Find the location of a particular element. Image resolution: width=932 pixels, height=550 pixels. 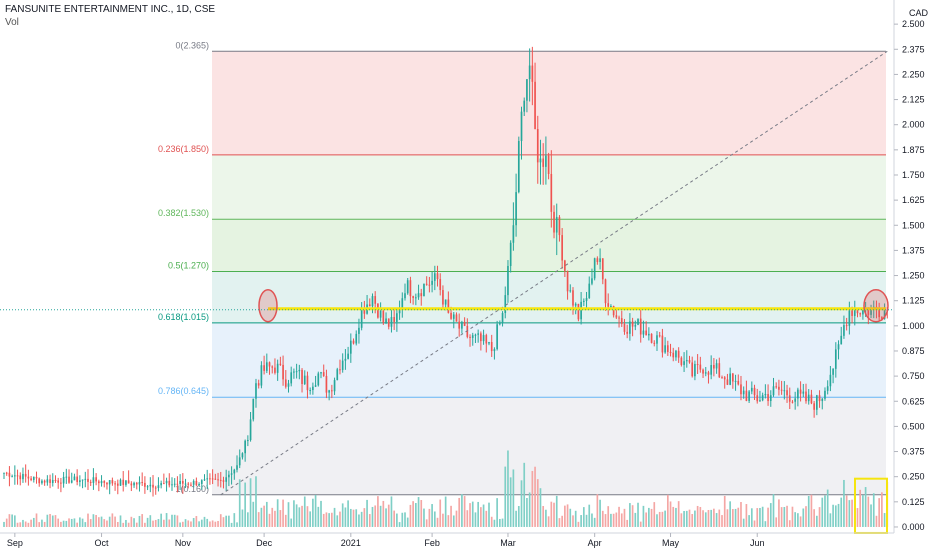

y-tick-label: 1.875 is located at coordinates (913, 150).